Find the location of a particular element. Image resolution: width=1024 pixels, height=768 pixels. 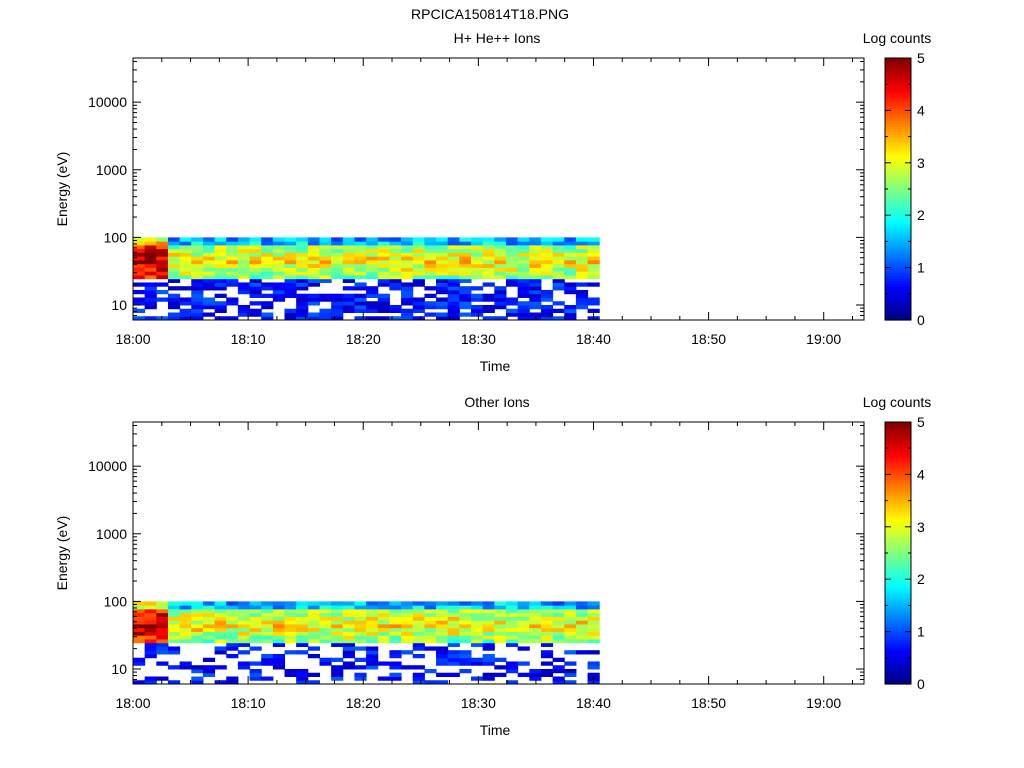

x-tick-label: 18:00 is located at coordinates (132, 339).